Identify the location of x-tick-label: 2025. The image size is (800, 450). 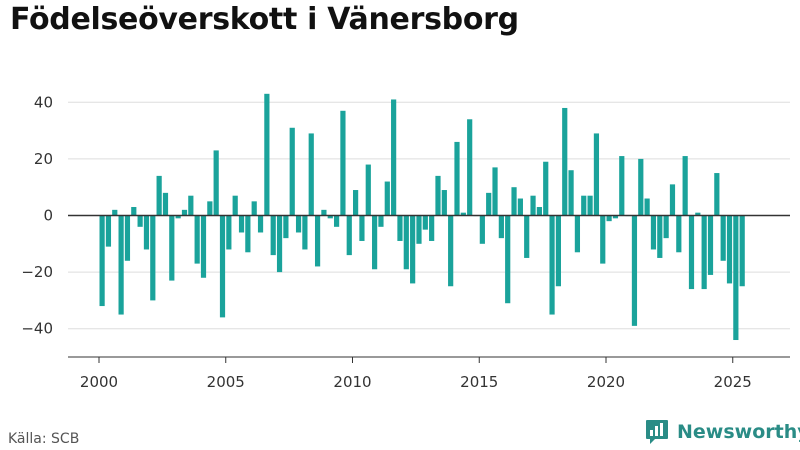
(733, 382).